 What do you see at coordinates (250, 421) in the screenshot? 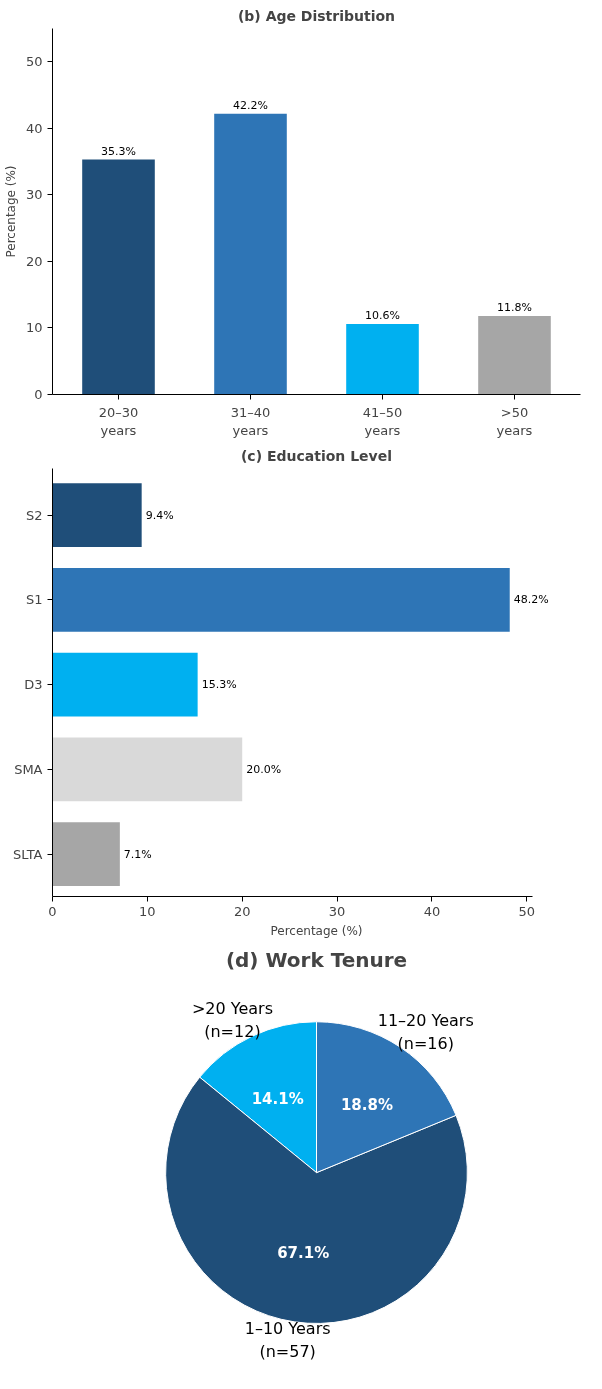
I see `x-tick-label: 31–40 years` at bounding box center [250, 421].